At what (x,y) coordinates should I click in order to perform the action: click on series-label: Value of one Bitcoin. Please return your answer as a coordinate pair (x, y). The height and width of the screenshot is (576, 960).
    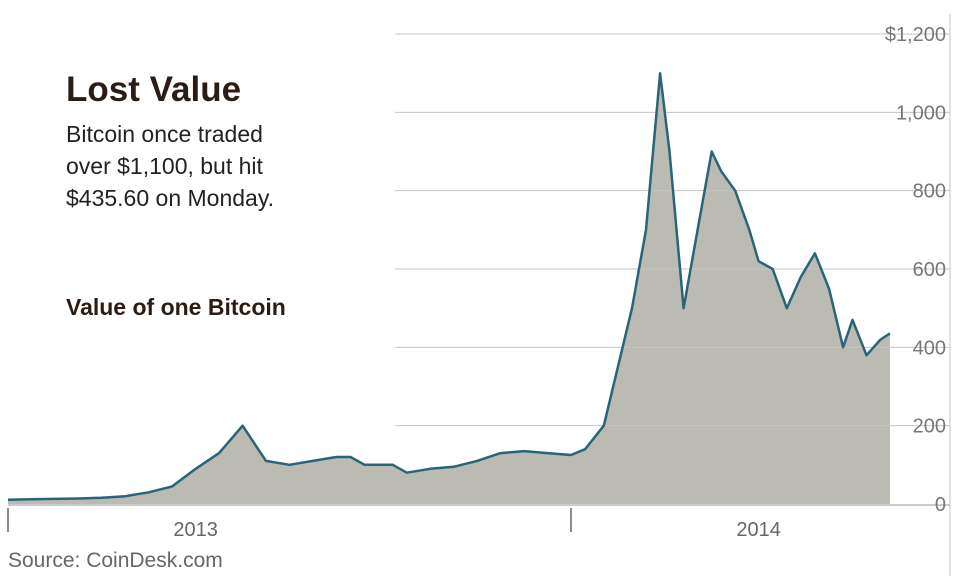
    Looking at the image, I should click on (176, 307).